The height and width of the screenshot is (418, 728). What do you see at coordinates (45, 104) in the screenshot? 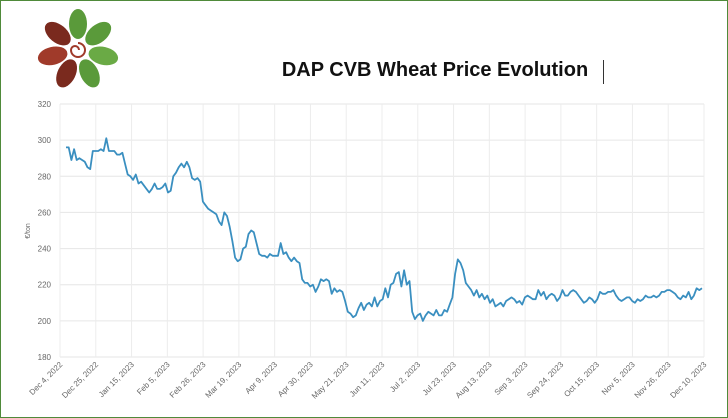
I see `y-tick-label: 320` at bounding box center [45, 104].